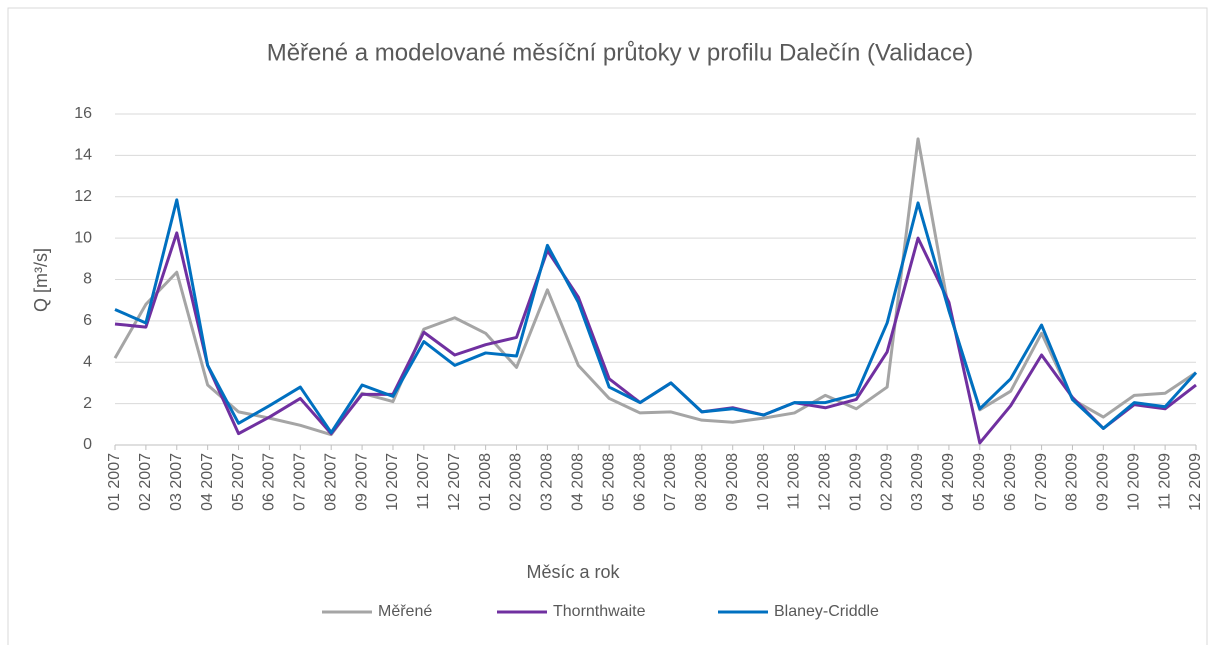 This screenshot has width=1208, height=645. What do you see at coordinates (41, 280) in the screenshot?
I see `y-axis-label: Q [m³/s]` at bounding box center [41, 280].